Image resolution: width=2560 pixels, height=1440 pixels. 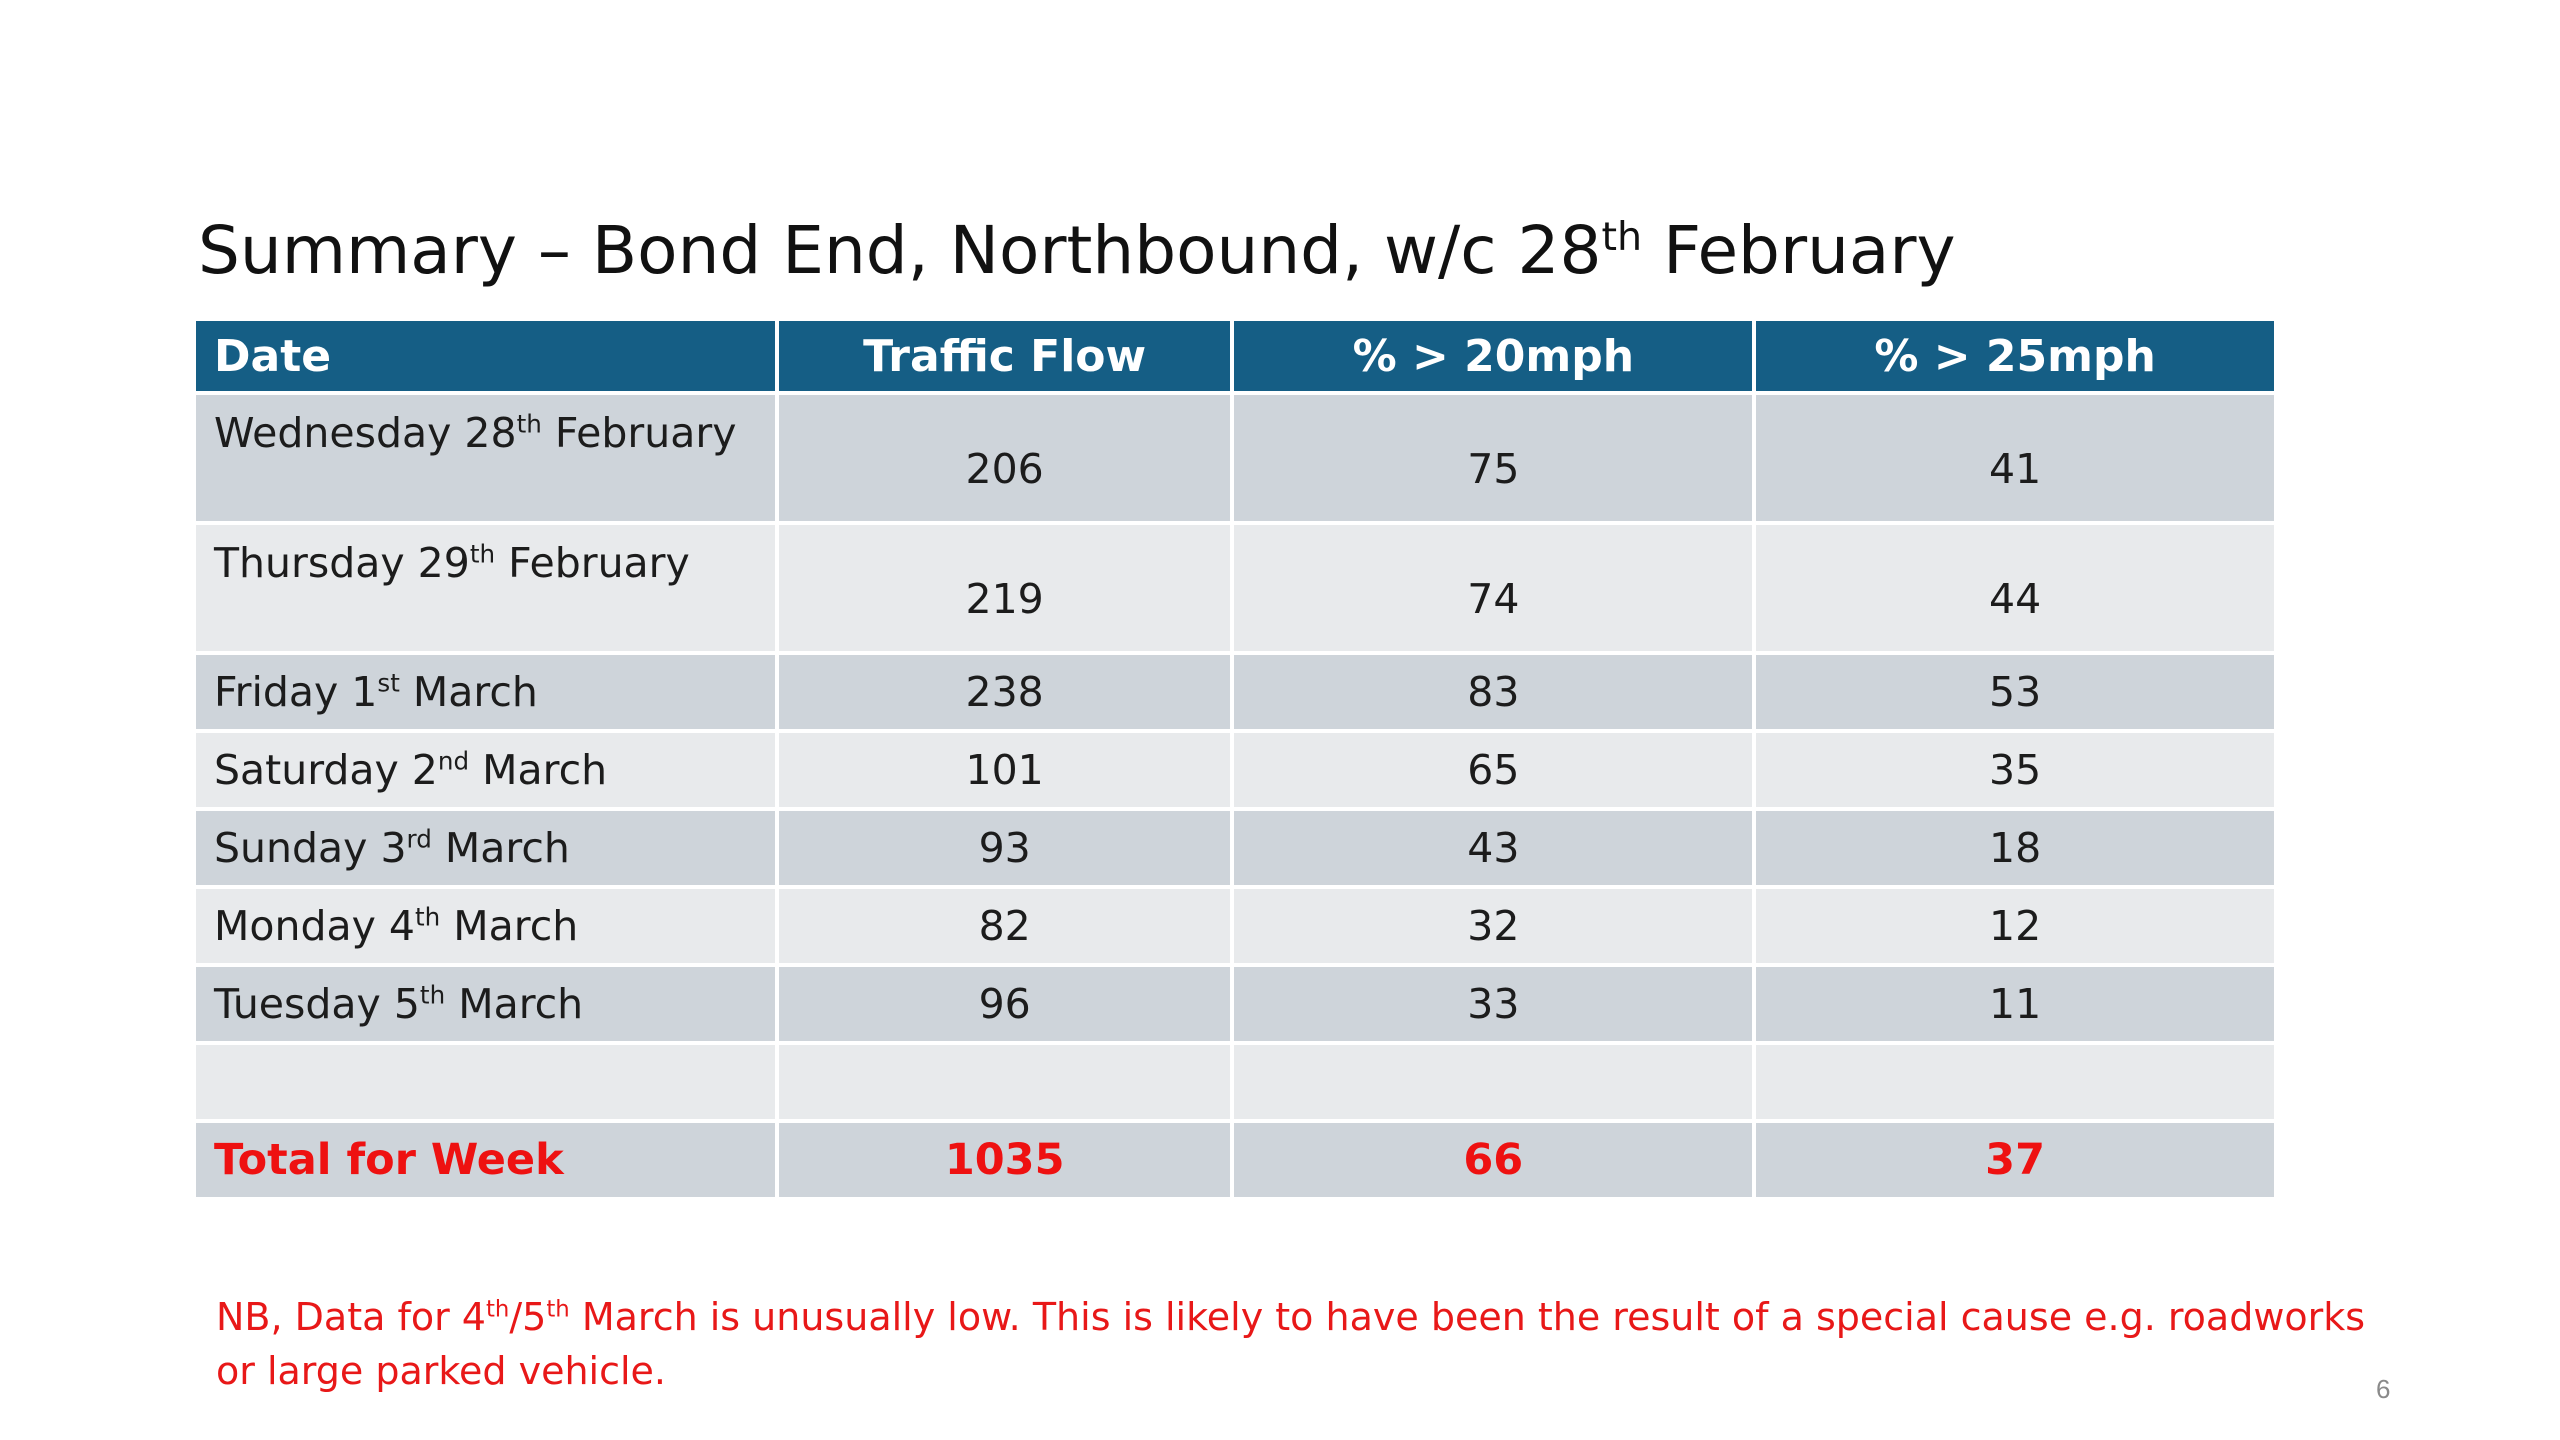 What do you see at coordinates (453, 761) in the screenshot?
I see `date-ordinal: nd` at bounding box center [453, 761].